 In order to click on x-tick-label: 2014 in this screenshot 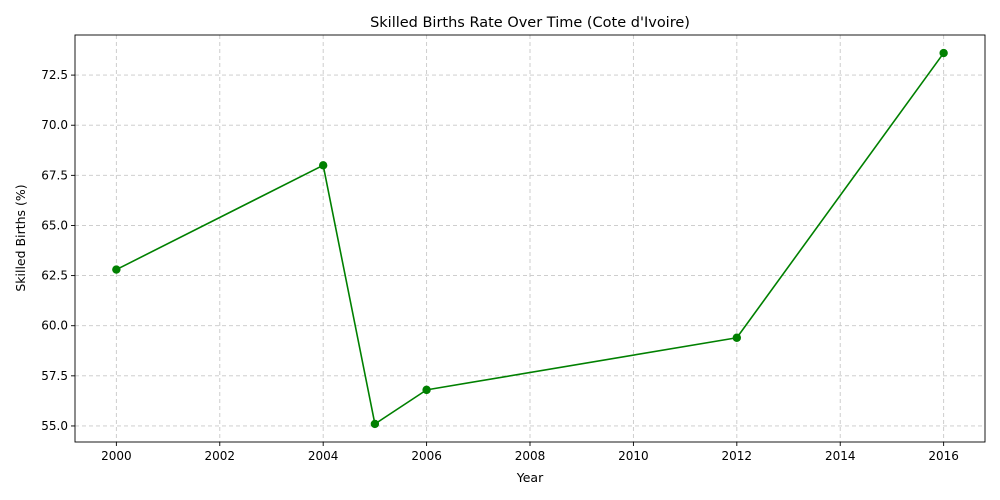, I will do `click(840, 456)`.